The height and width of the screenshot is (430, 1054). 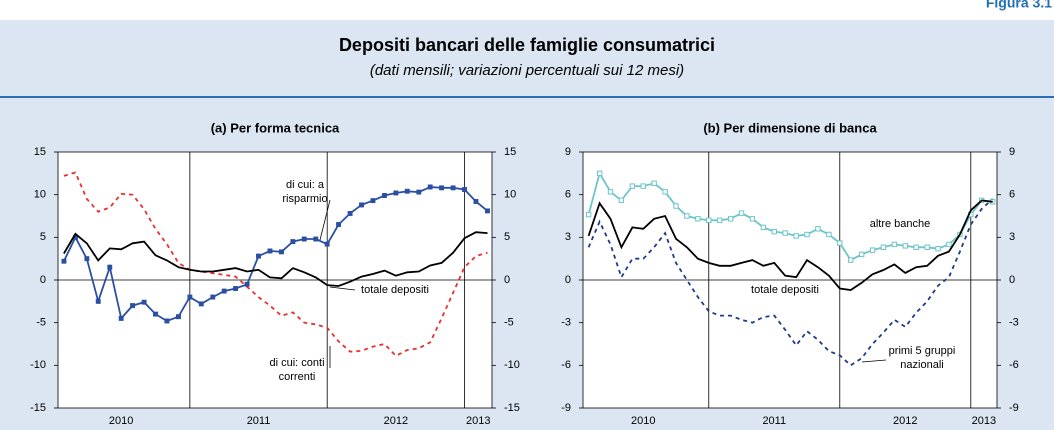 I want to click on y-tick-label: 9, so click(x=568, y=152).